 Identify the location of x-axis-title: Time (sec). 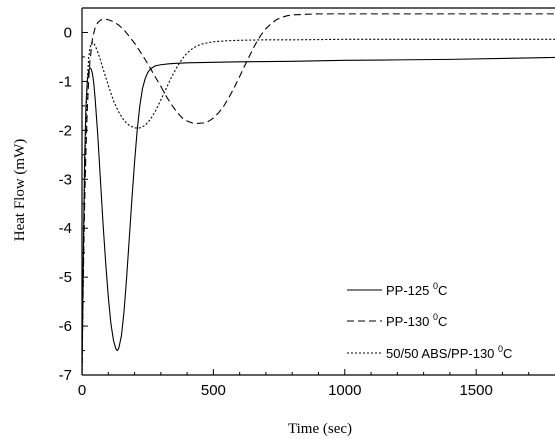
(320, 429).